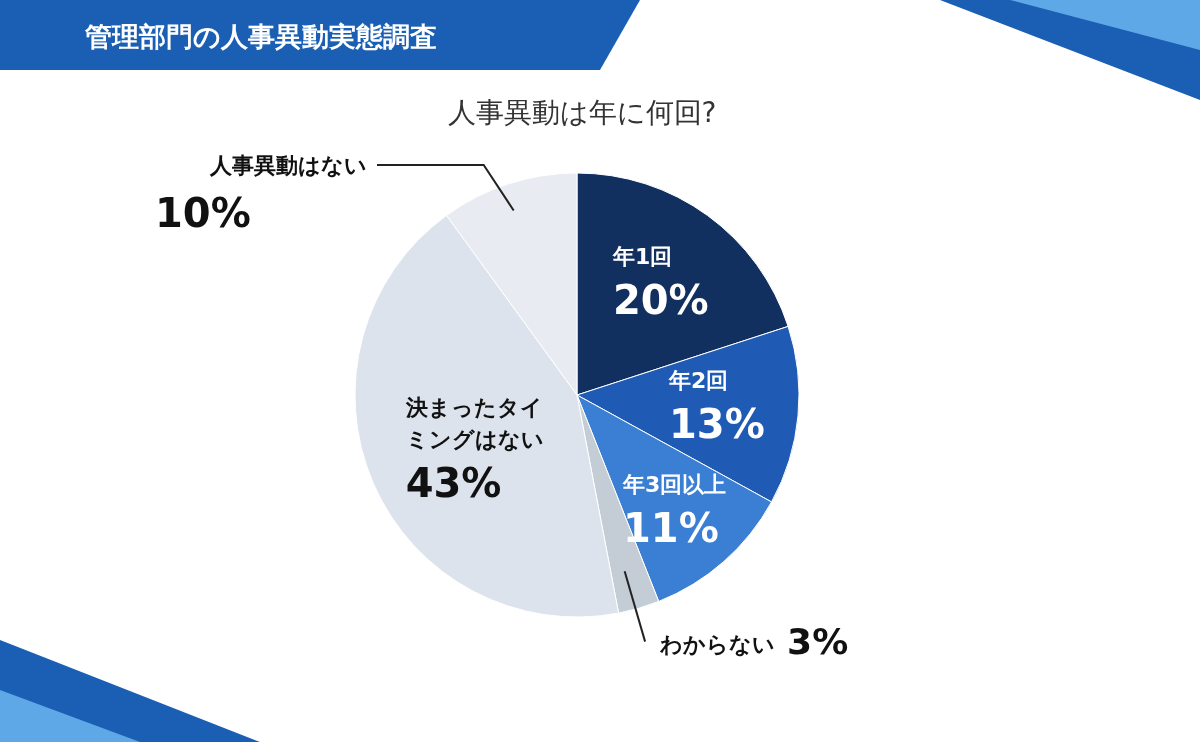 The height and width of the screenshot is (742, 1200). I want to click on slice-label: 年1回, so click(642, 256).